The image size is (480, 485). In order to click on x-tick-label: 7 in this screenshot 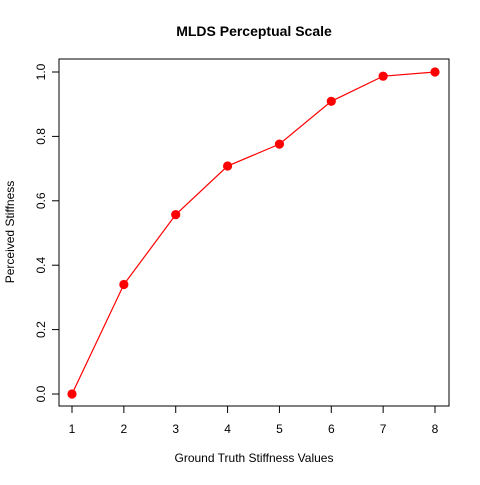, I will do `click(383, 429)`.